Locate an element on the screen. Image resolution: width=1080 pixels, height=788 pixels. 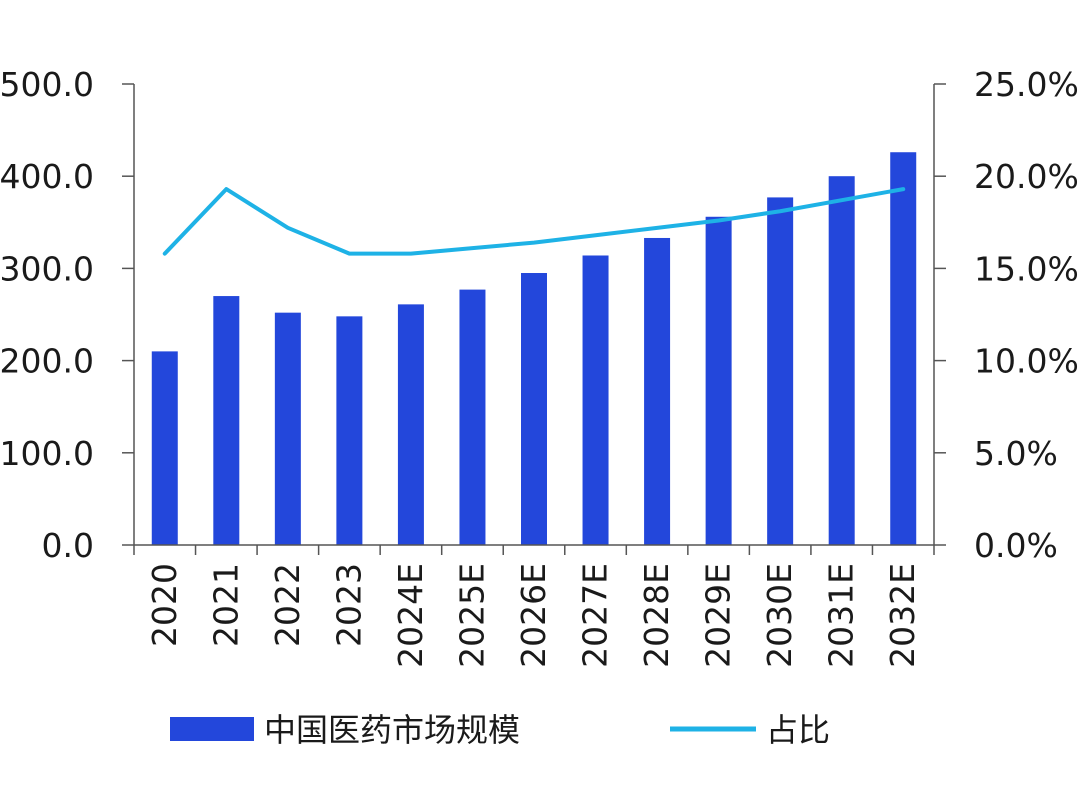
x-tick-label-2029E: 2029E is located at coordinates (718, 615).